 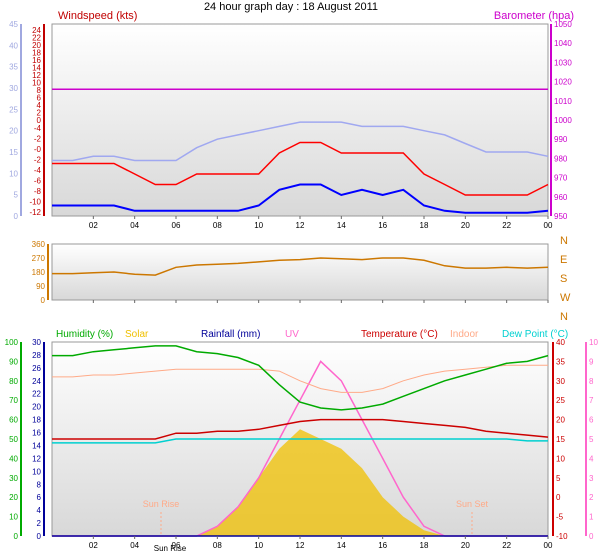 What do you see at coordinates (563, 24) in the screenshot?
I see `barometer-axis-tick-label: 1050` at bounding box center [563, 24].